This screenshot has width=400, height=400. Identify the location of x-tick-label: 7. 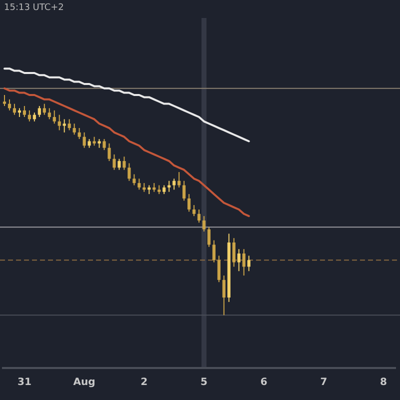
(324, 382).